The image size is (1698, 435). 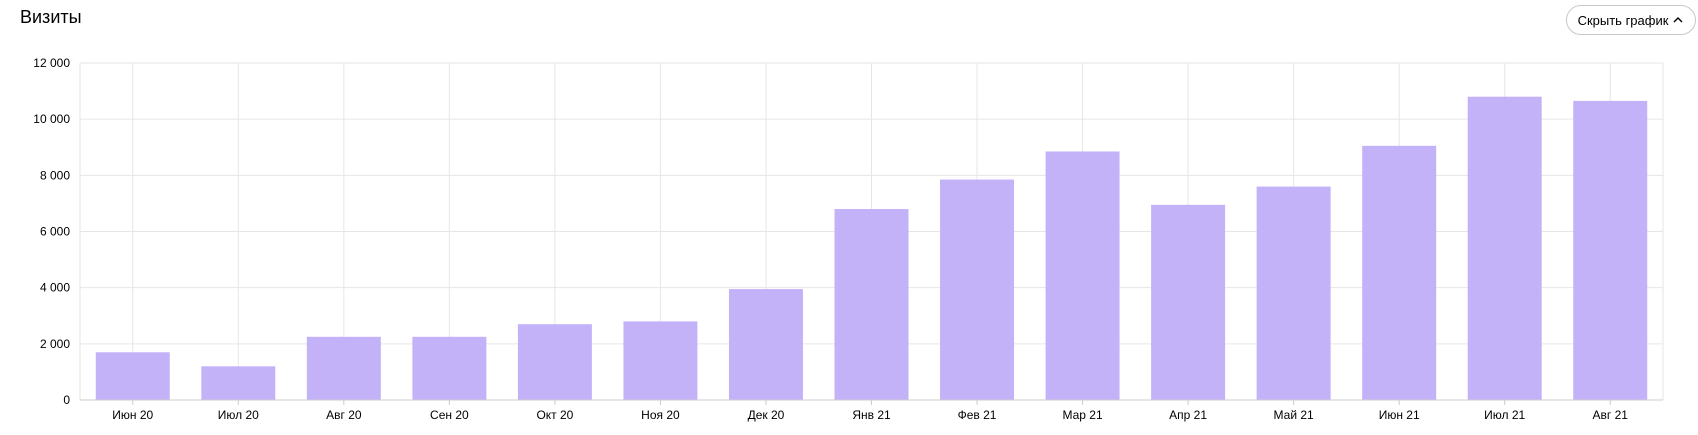 I want to click on x-tick-label: Июн 20, so click(x=132, y=415).